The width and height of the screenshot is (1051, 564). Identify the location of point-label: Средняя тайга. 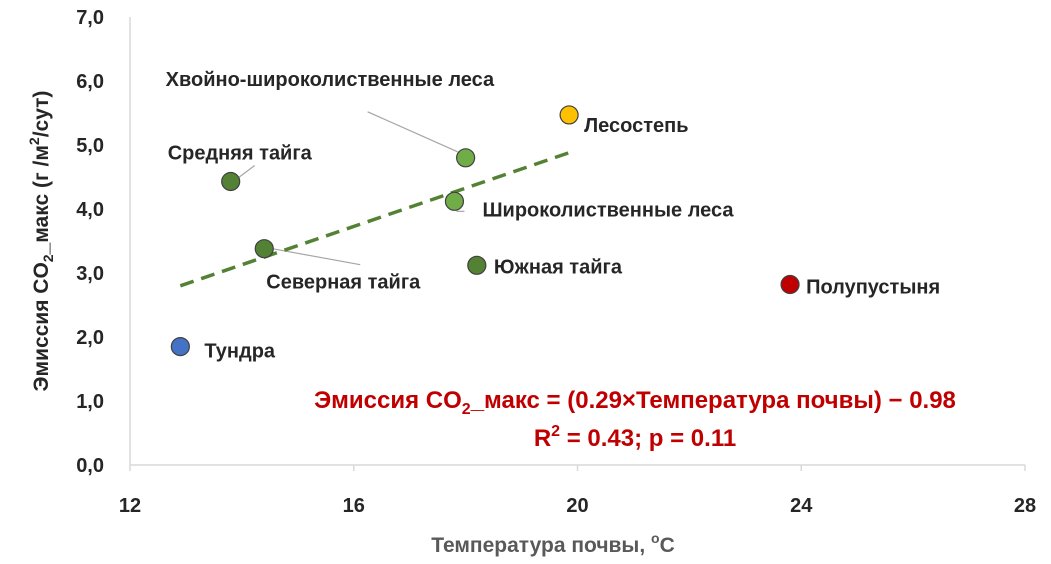
(240, 153).